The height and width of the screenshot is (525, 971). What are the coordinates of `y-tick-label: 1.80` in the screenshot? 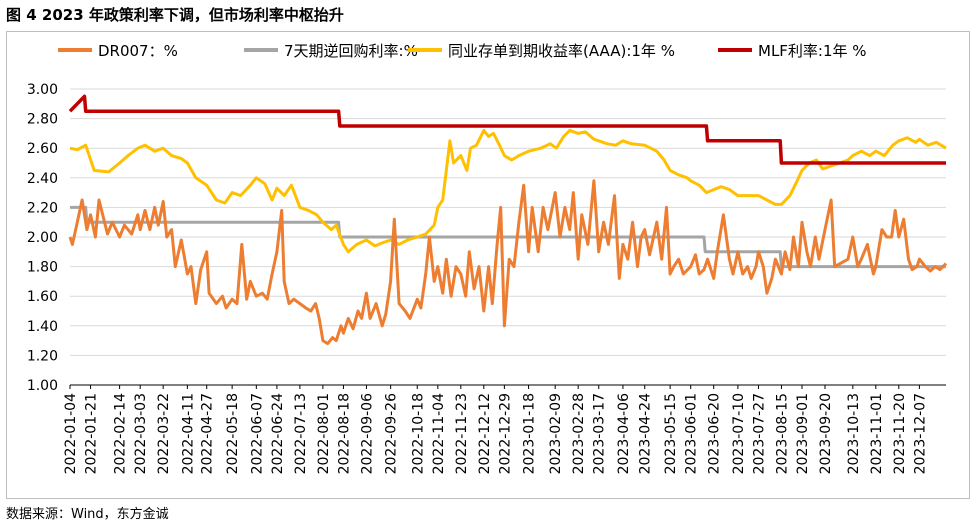 It's located at (42, 268).